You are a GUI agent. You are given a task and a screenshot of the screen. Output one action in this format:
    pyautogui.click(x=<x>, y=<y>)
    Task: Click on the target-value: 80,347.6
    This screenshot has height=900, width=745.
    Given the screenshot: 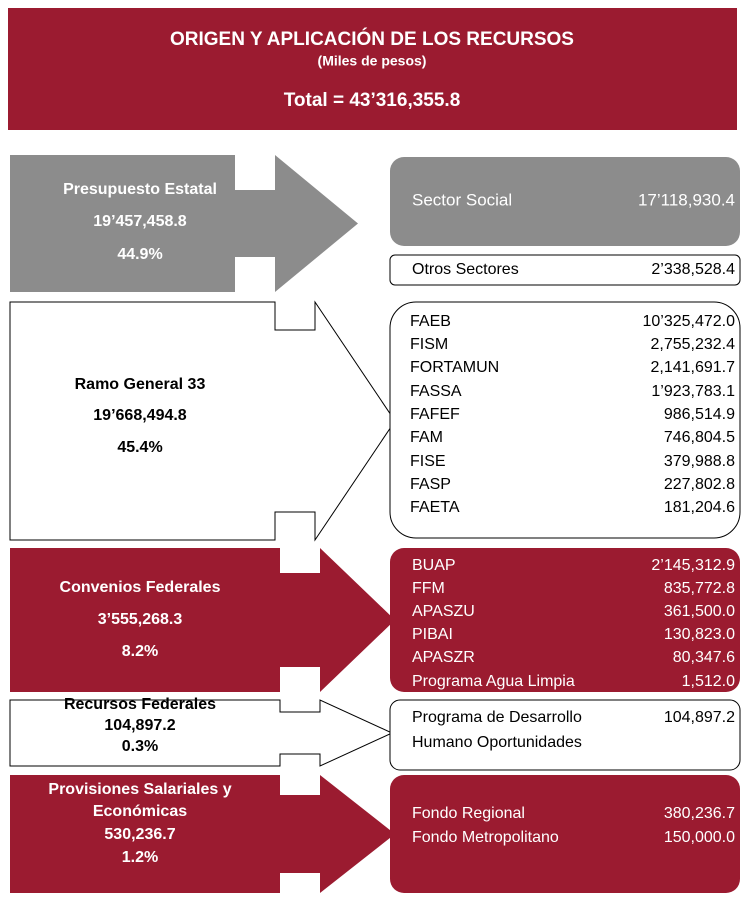 What is the action you would take?
    pyautogui.click(x=704, y=657)
    